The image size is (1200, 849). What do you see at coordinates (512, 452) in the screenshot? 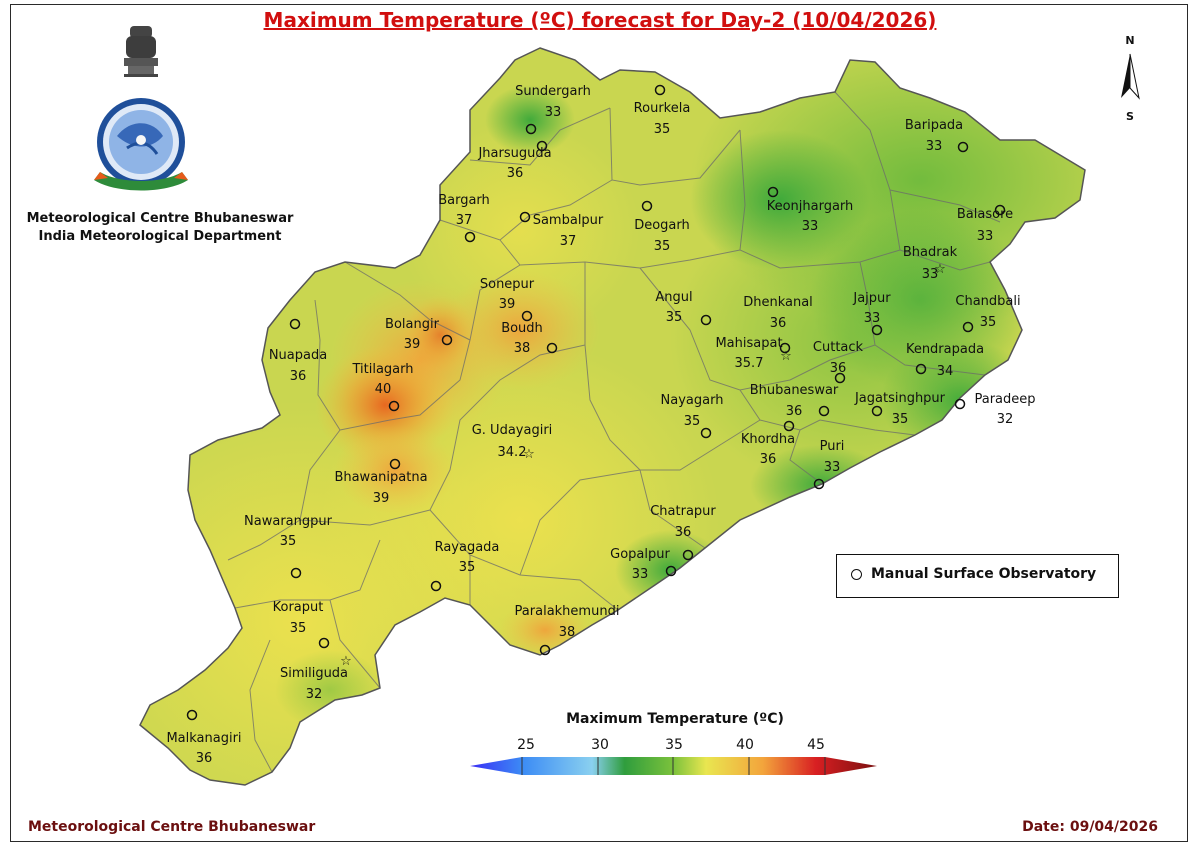
I see `station-temperature: 34.2` at bounding box center [512, 452].